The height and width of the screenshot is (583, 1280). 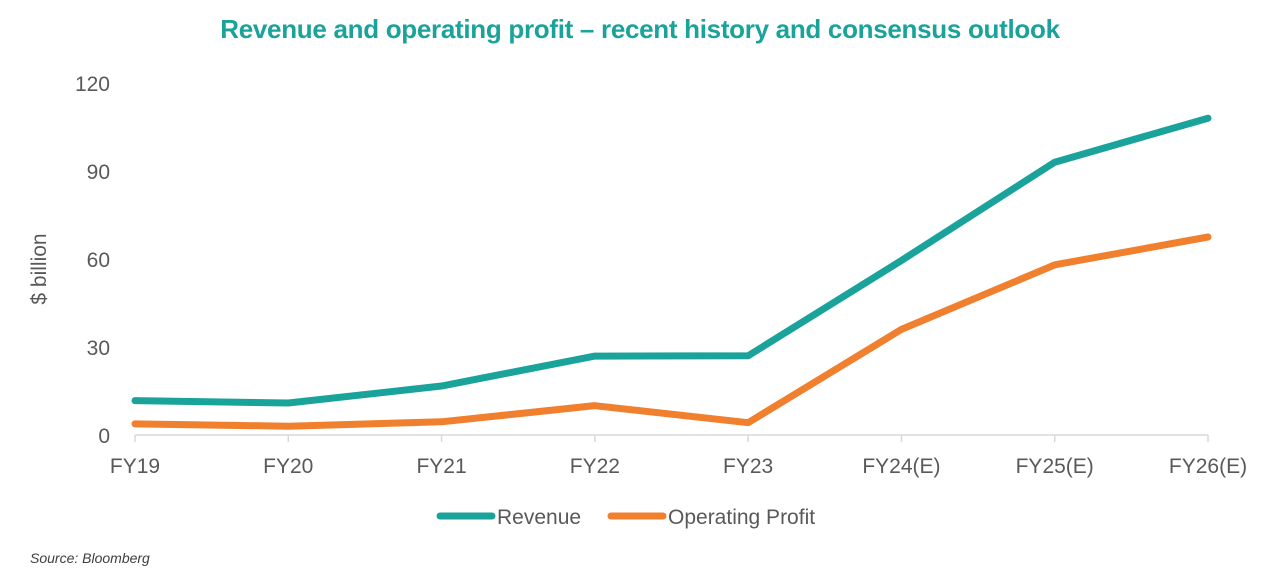 What do you see at coordinates (748, 466) in the screenshot?
I see `x-tick-label: FY23` at bounding box center [748, 466].